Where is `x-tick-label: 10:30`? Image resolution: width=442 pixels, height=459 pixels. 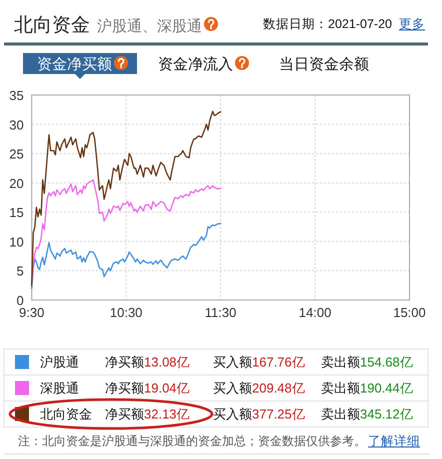
x-tick-label: 10:30 is located at coordinates (126, 312).